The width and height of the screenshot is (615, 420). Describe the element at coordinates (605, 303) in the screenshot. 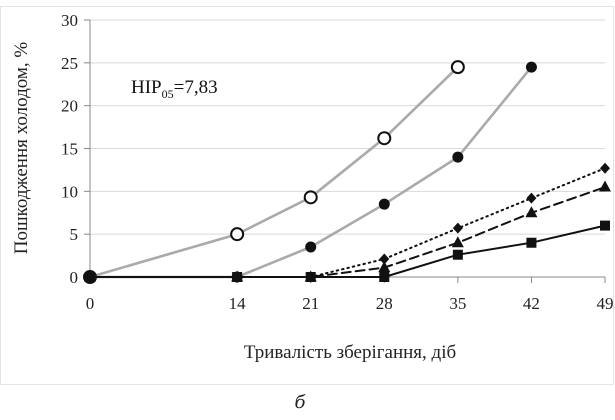

I see `x-tick-label: 49` at that location.